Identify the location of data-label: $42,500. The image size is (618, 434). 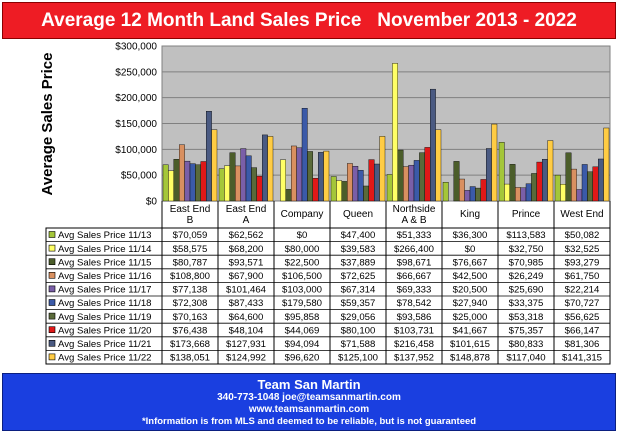
(470, 276).